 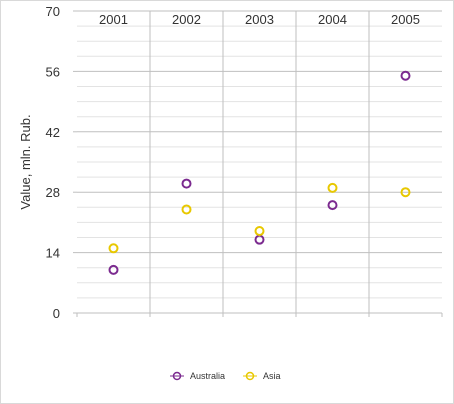 I want to click on y-axis-ticks: 0 14 28 42 56 70, so click(x=53, y=162).